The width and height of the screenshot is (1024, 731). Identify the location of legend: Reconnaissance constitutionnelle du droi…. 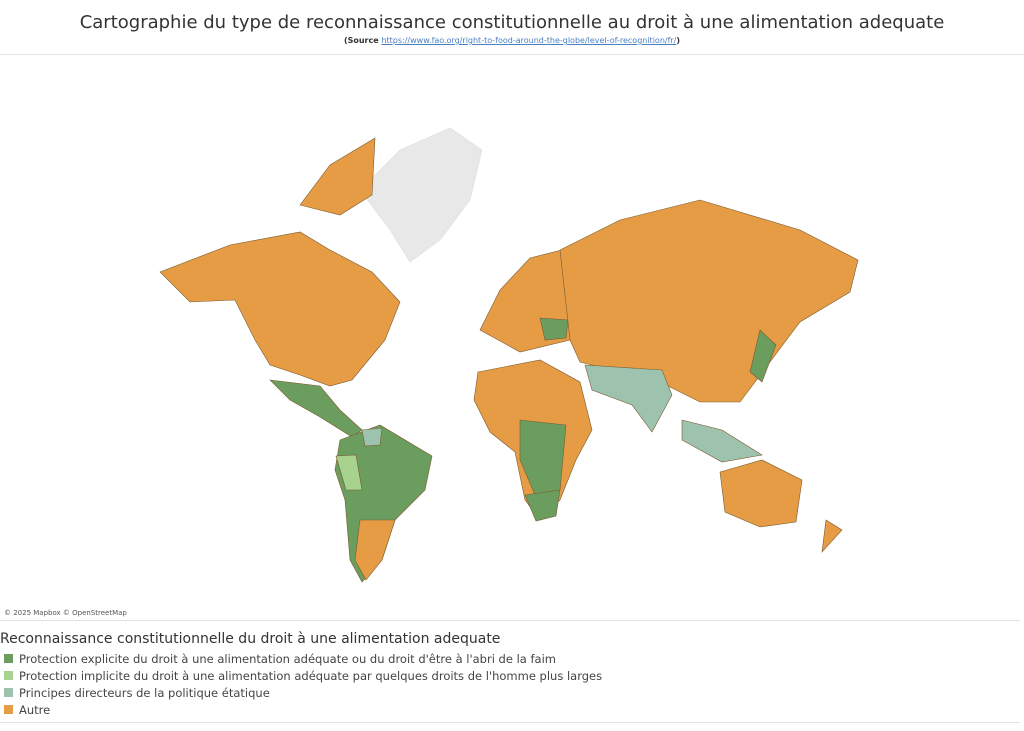
(510, 671).